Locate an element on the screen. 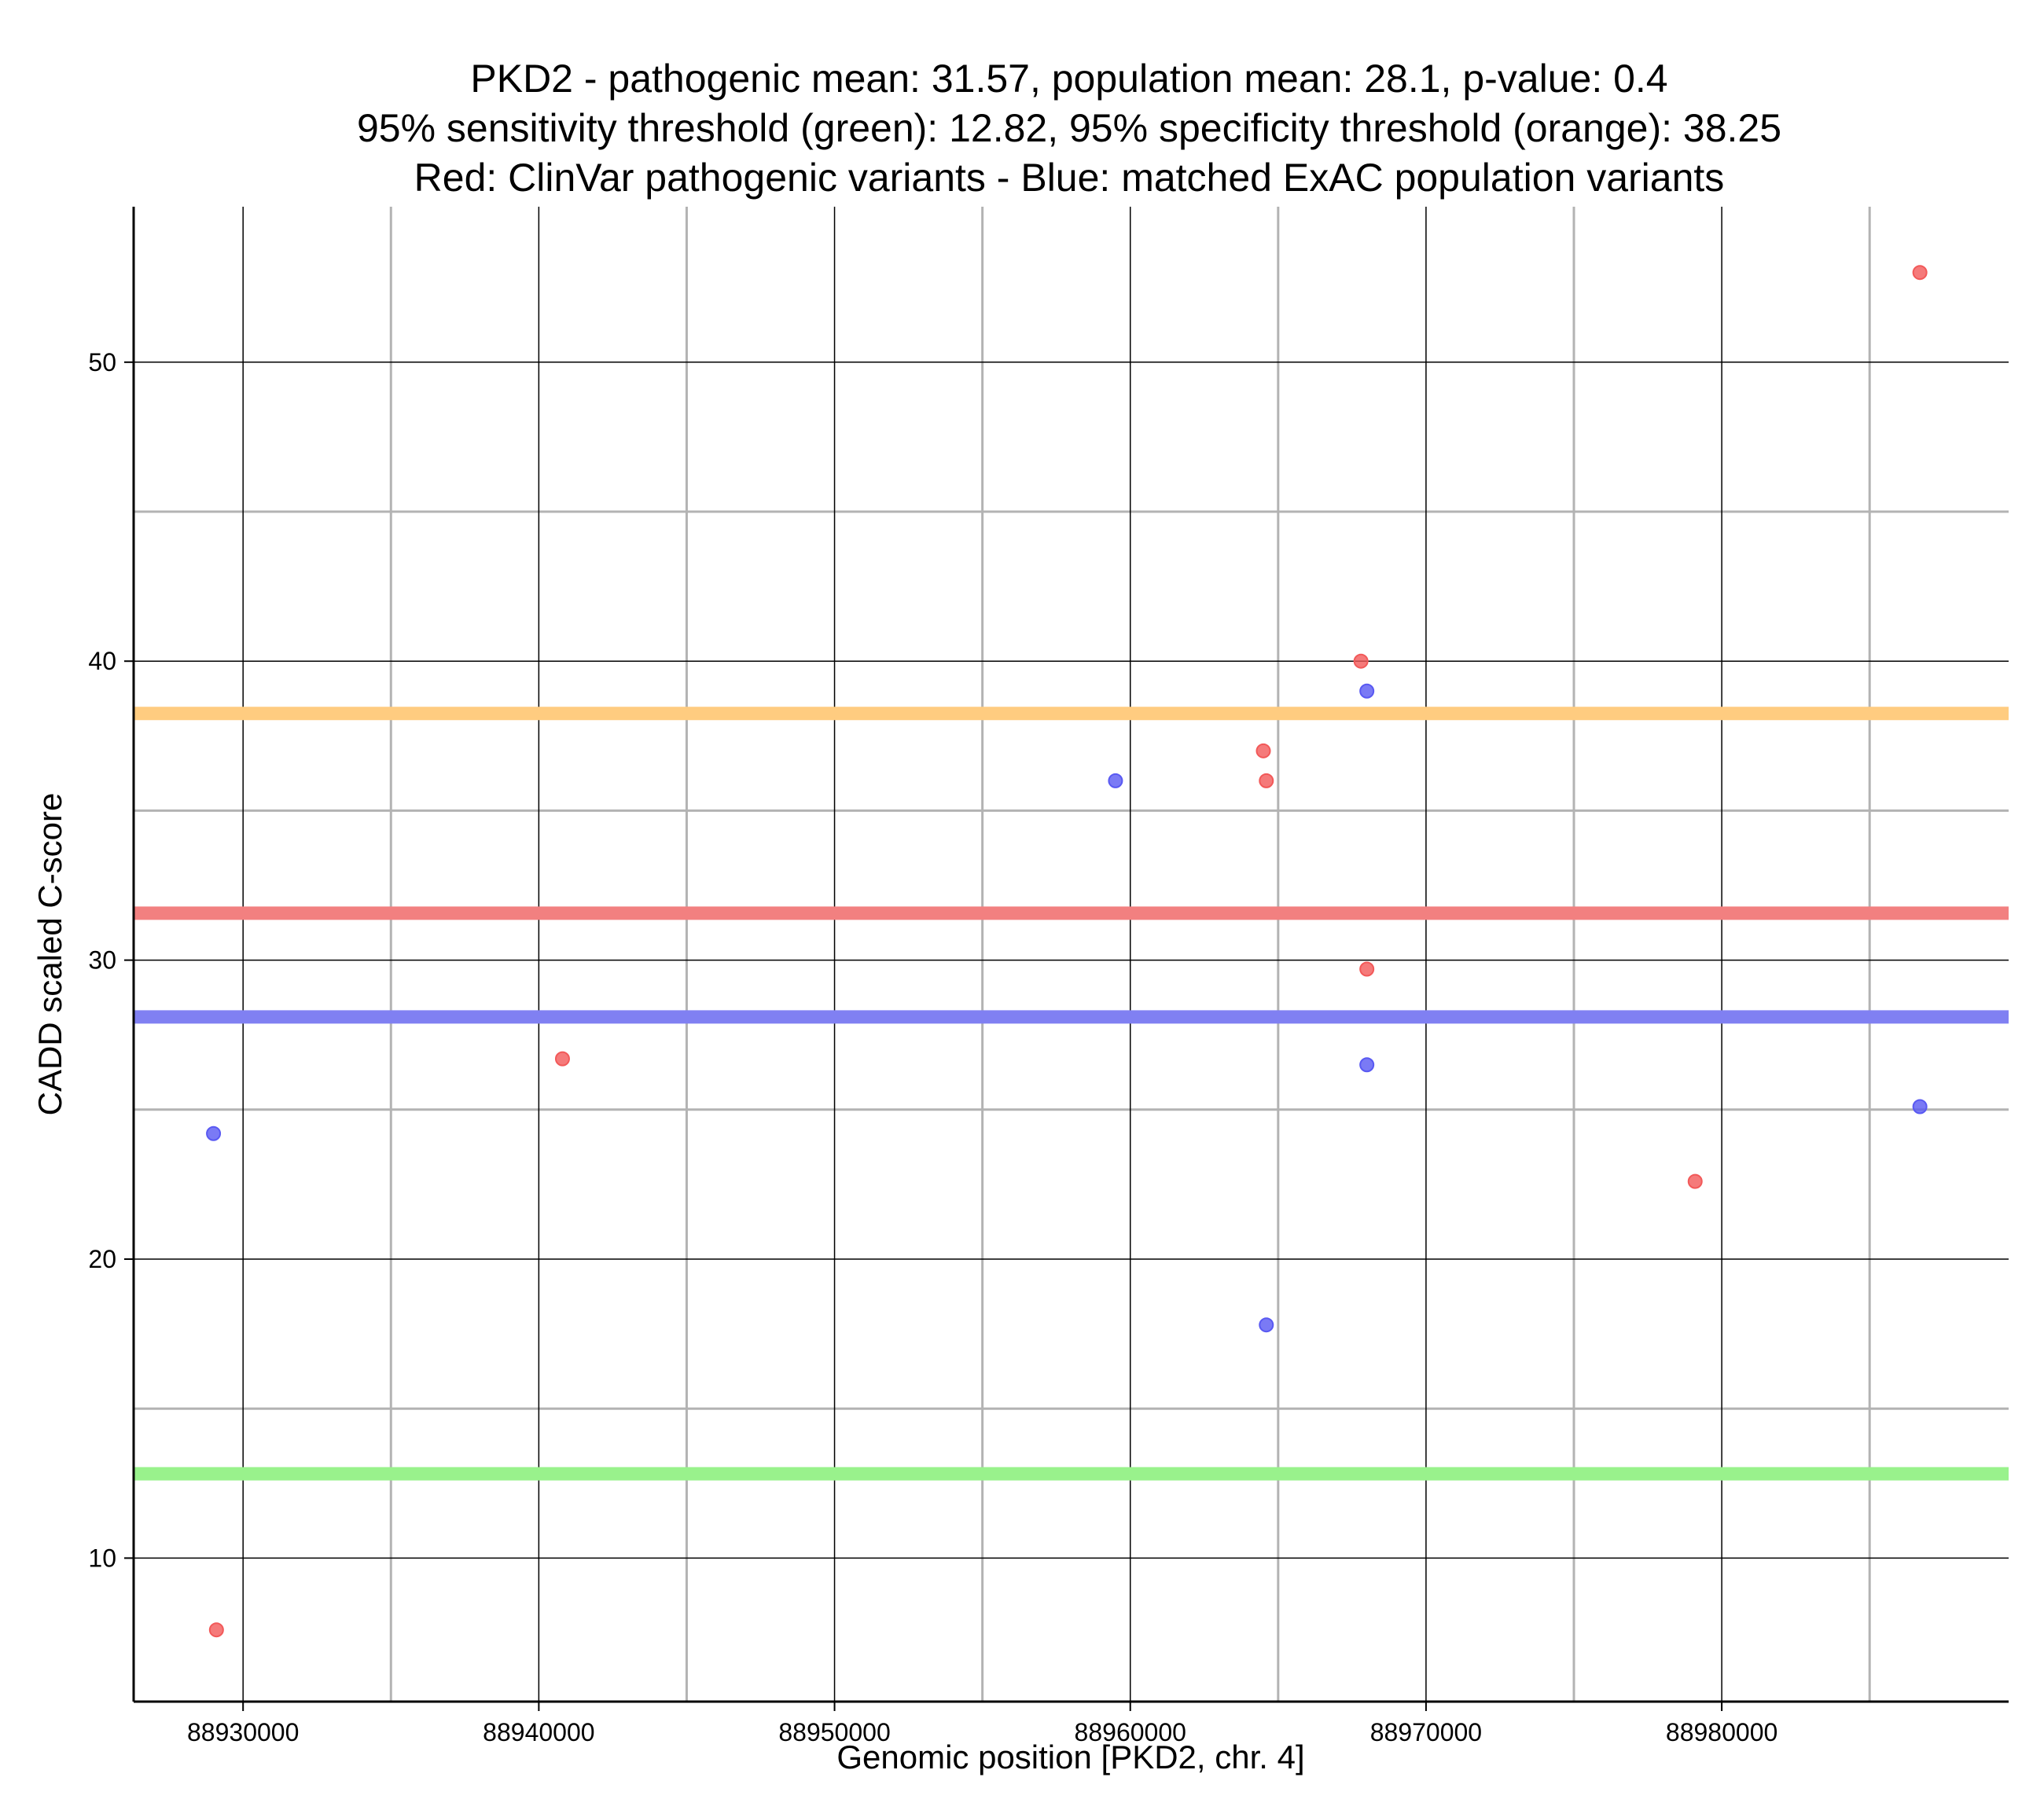 Image resolution: width=2044 pixels, height=1814 pixels. x-tick-label: 88930000 is located at coordinates (243, 1732).